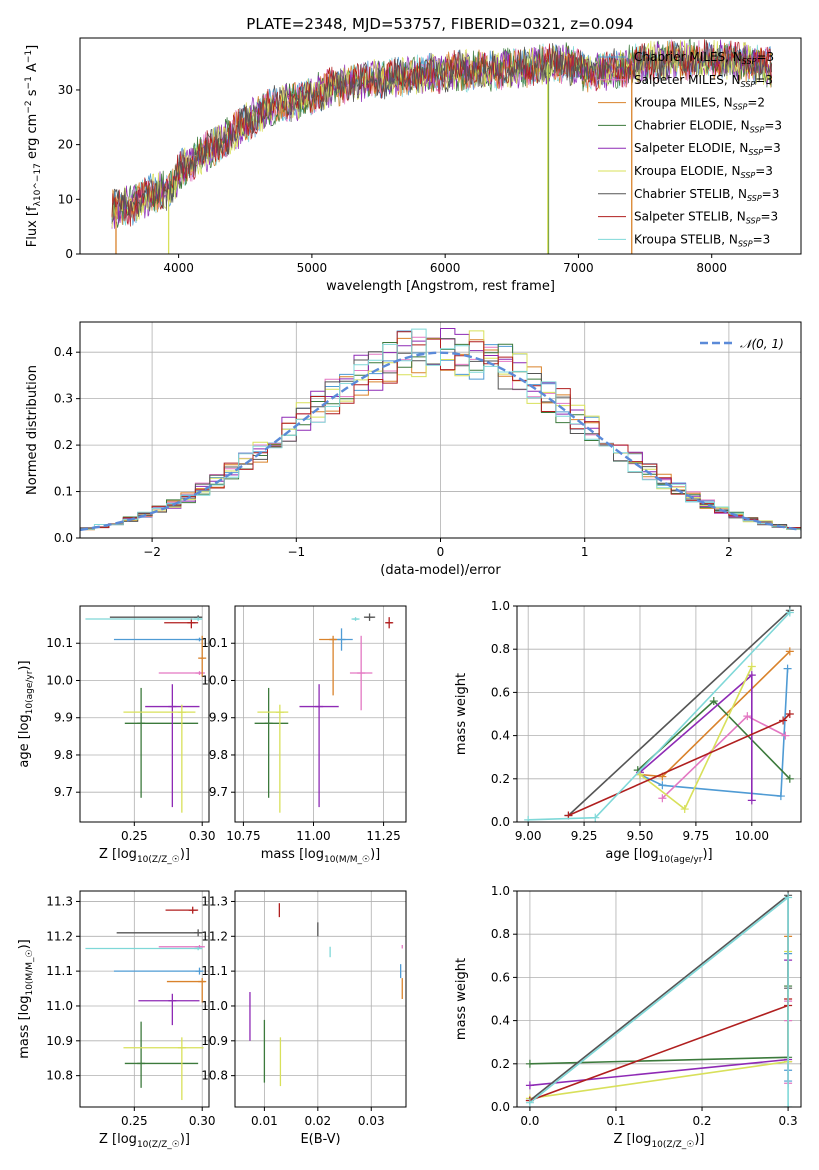  Describe the element at coordinates (788, 1121) in the screenshot. I see `x-tick-label: 0.3` at that location.